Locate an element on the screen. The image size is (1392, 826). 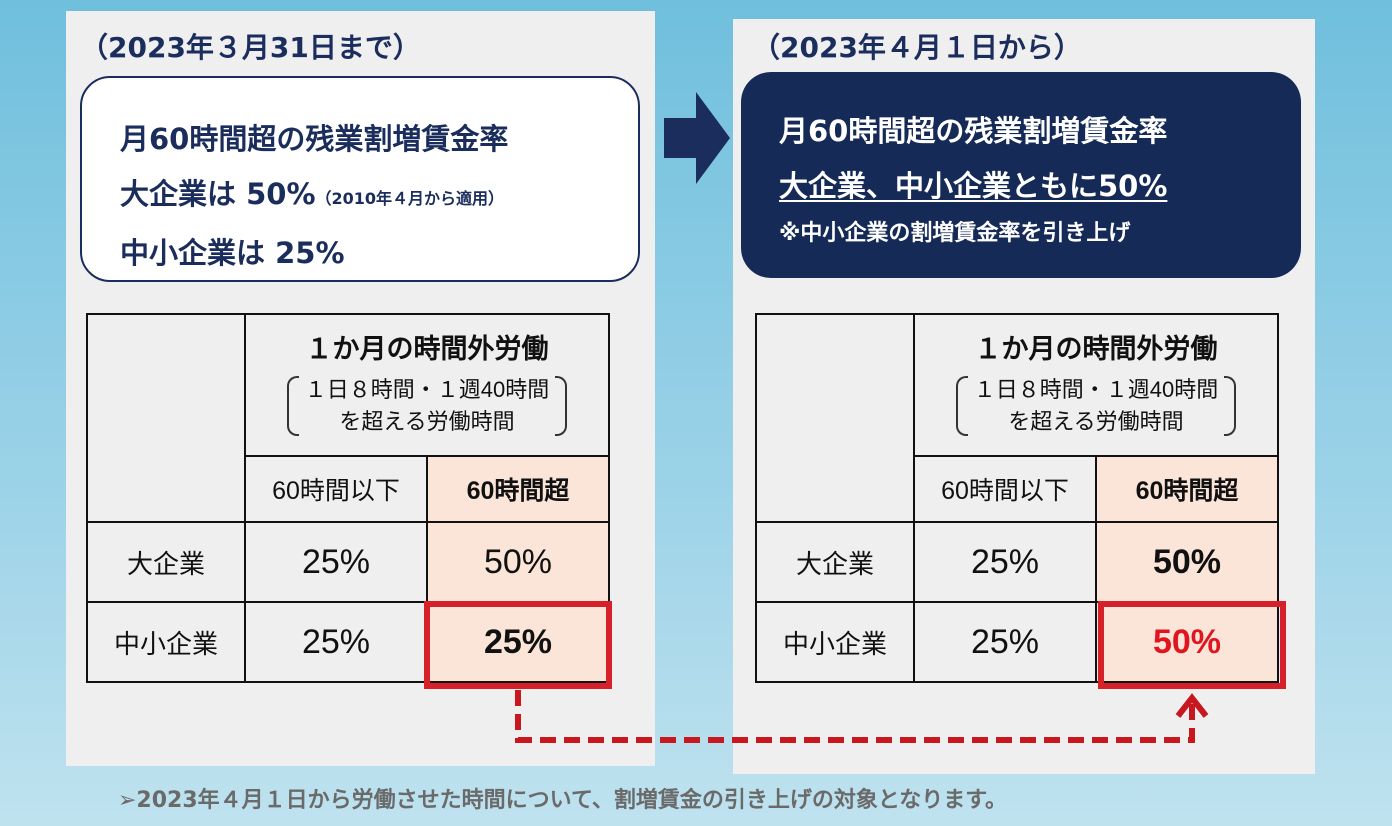
right-period-heading: （2023年４月１日から） is located at coordinates (917, 47).